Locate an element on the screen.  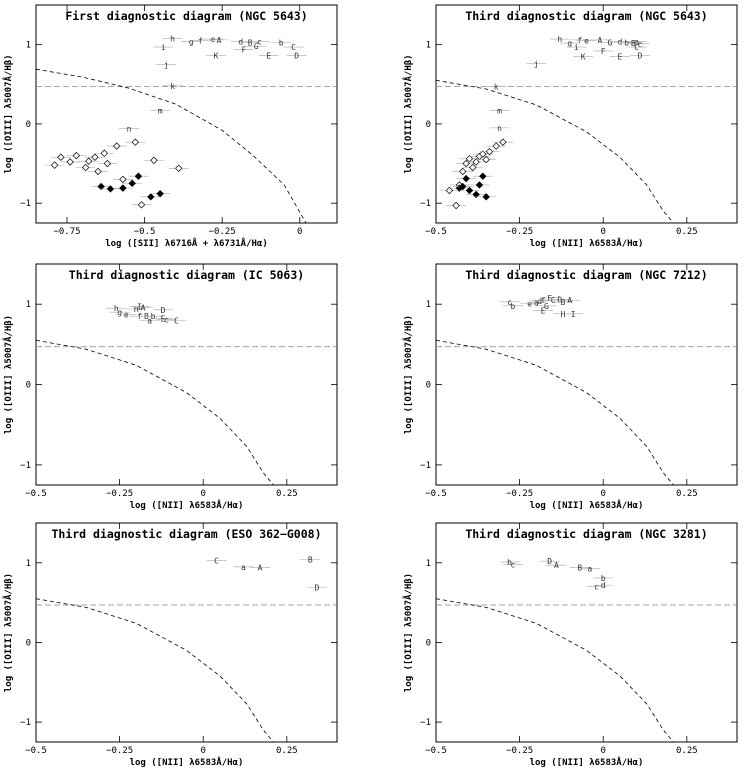
chart-title: Third diagnostic diagram (NGC 7212) is located at coordinates (586, 275).